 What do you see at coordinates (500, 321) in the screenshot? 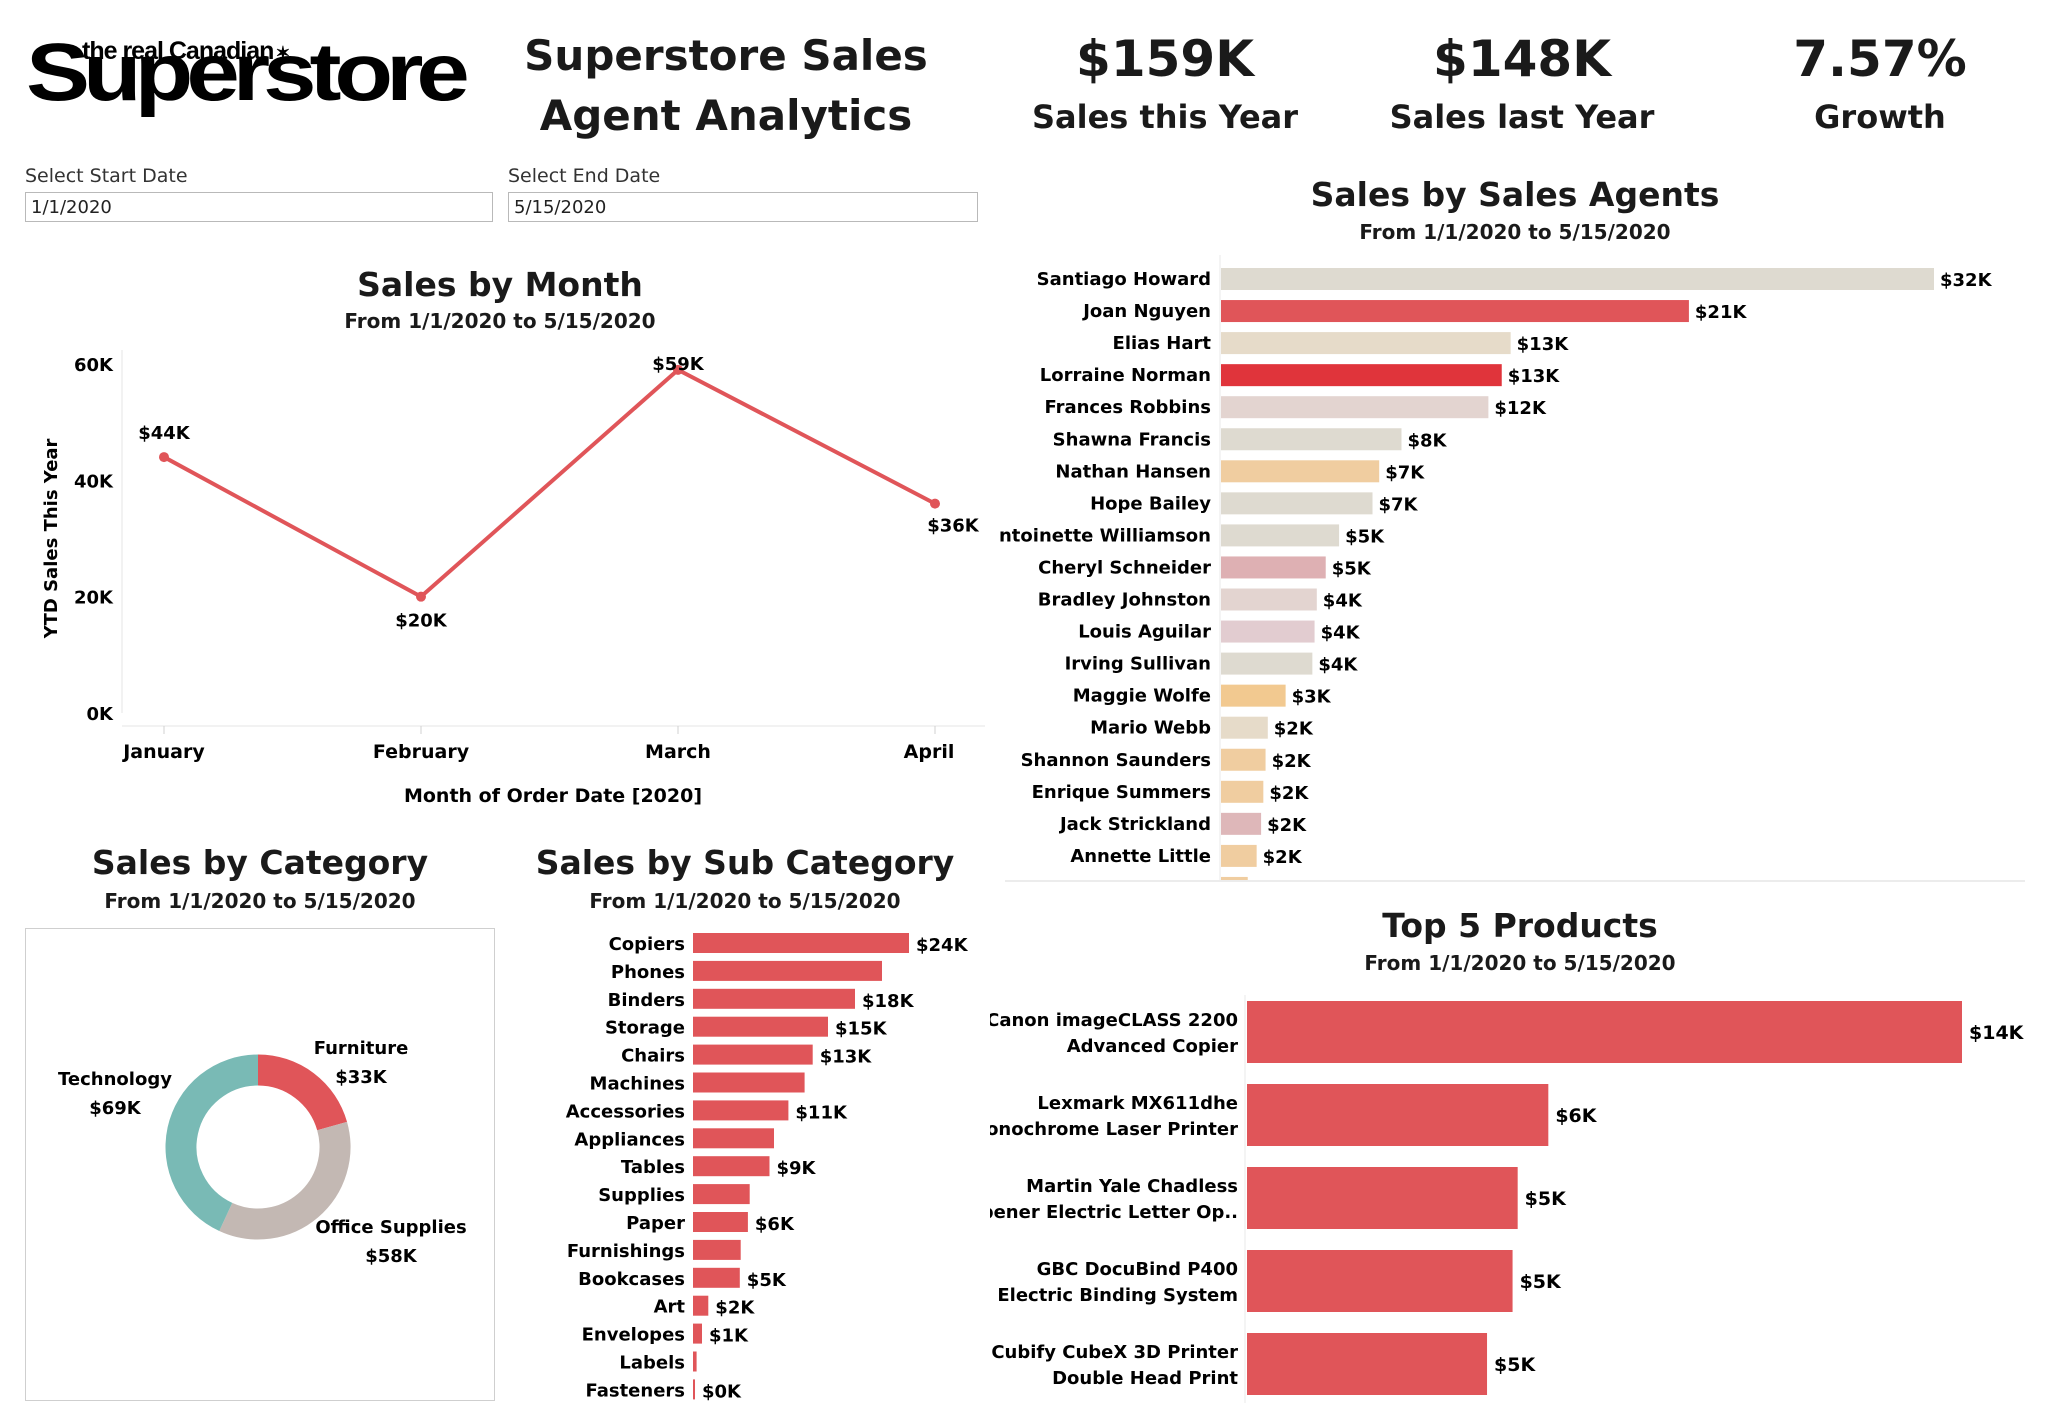
I see `month-chart-subtitle: From 1/1/2020 to 5/15/2020` at bounding box center [500, 321].